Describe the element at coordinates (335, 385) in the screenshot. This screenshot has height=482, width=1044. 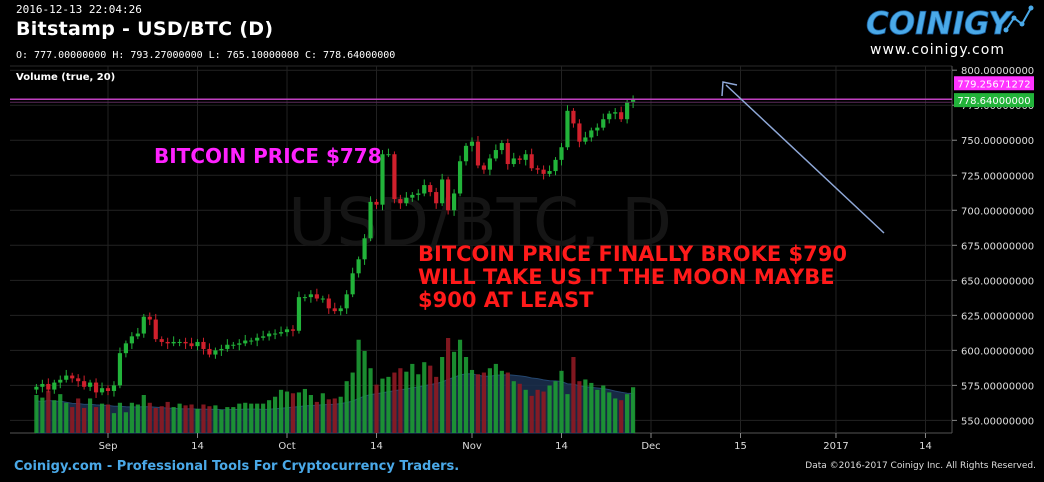
I see `volume-bars` at that location.